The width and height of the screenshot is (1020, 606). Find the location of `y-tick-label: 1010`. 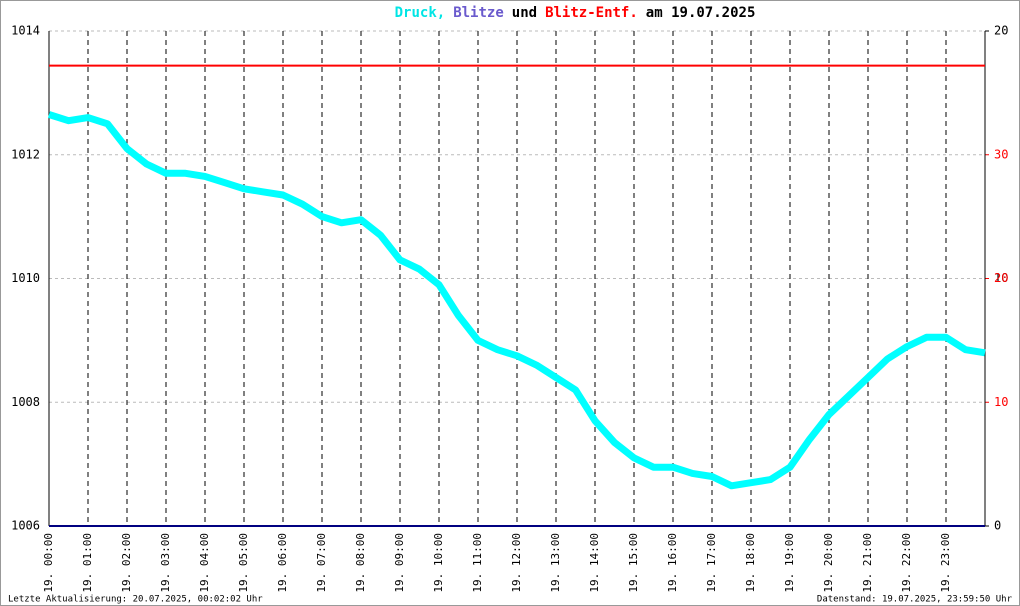

y-tick-label: 1010 is located at coordinates (25, 278).